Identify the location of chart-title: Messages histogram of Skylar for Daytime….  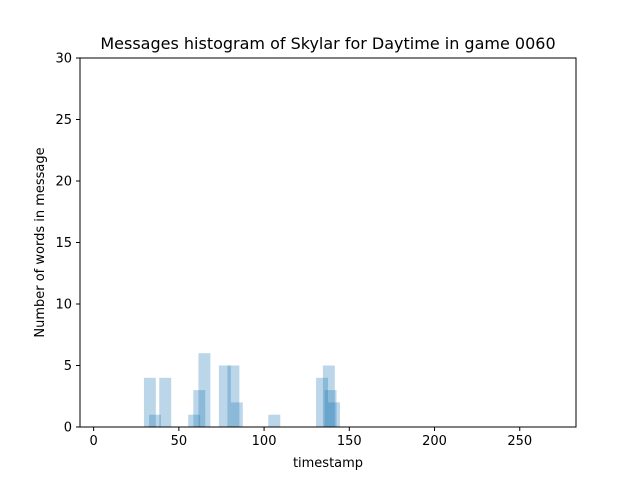
(327, 43).